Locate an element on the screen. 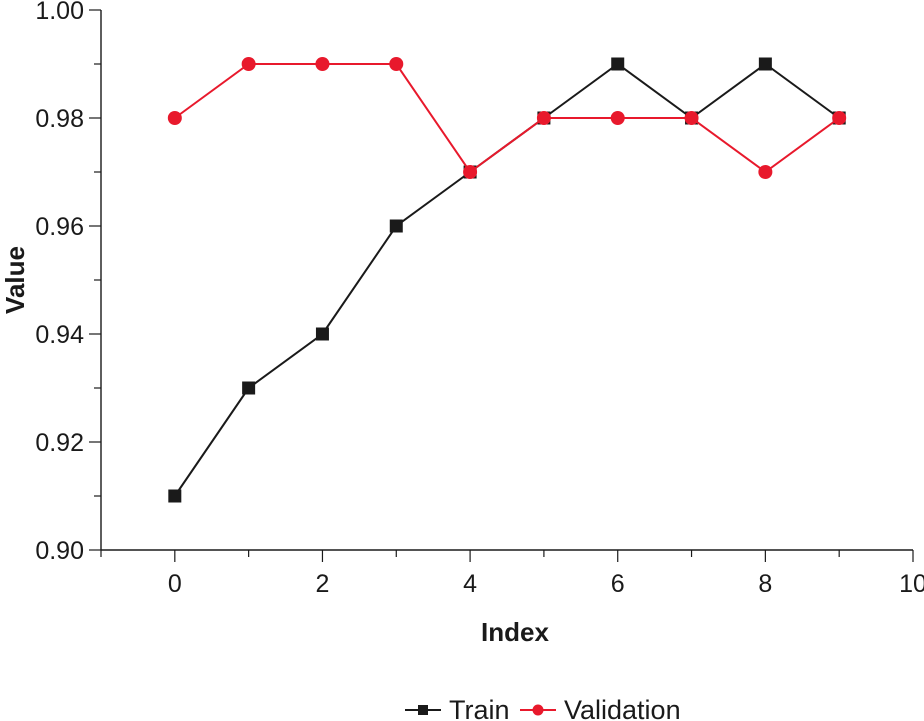  y-axis-title: Value is located at coordinates (15, 280).